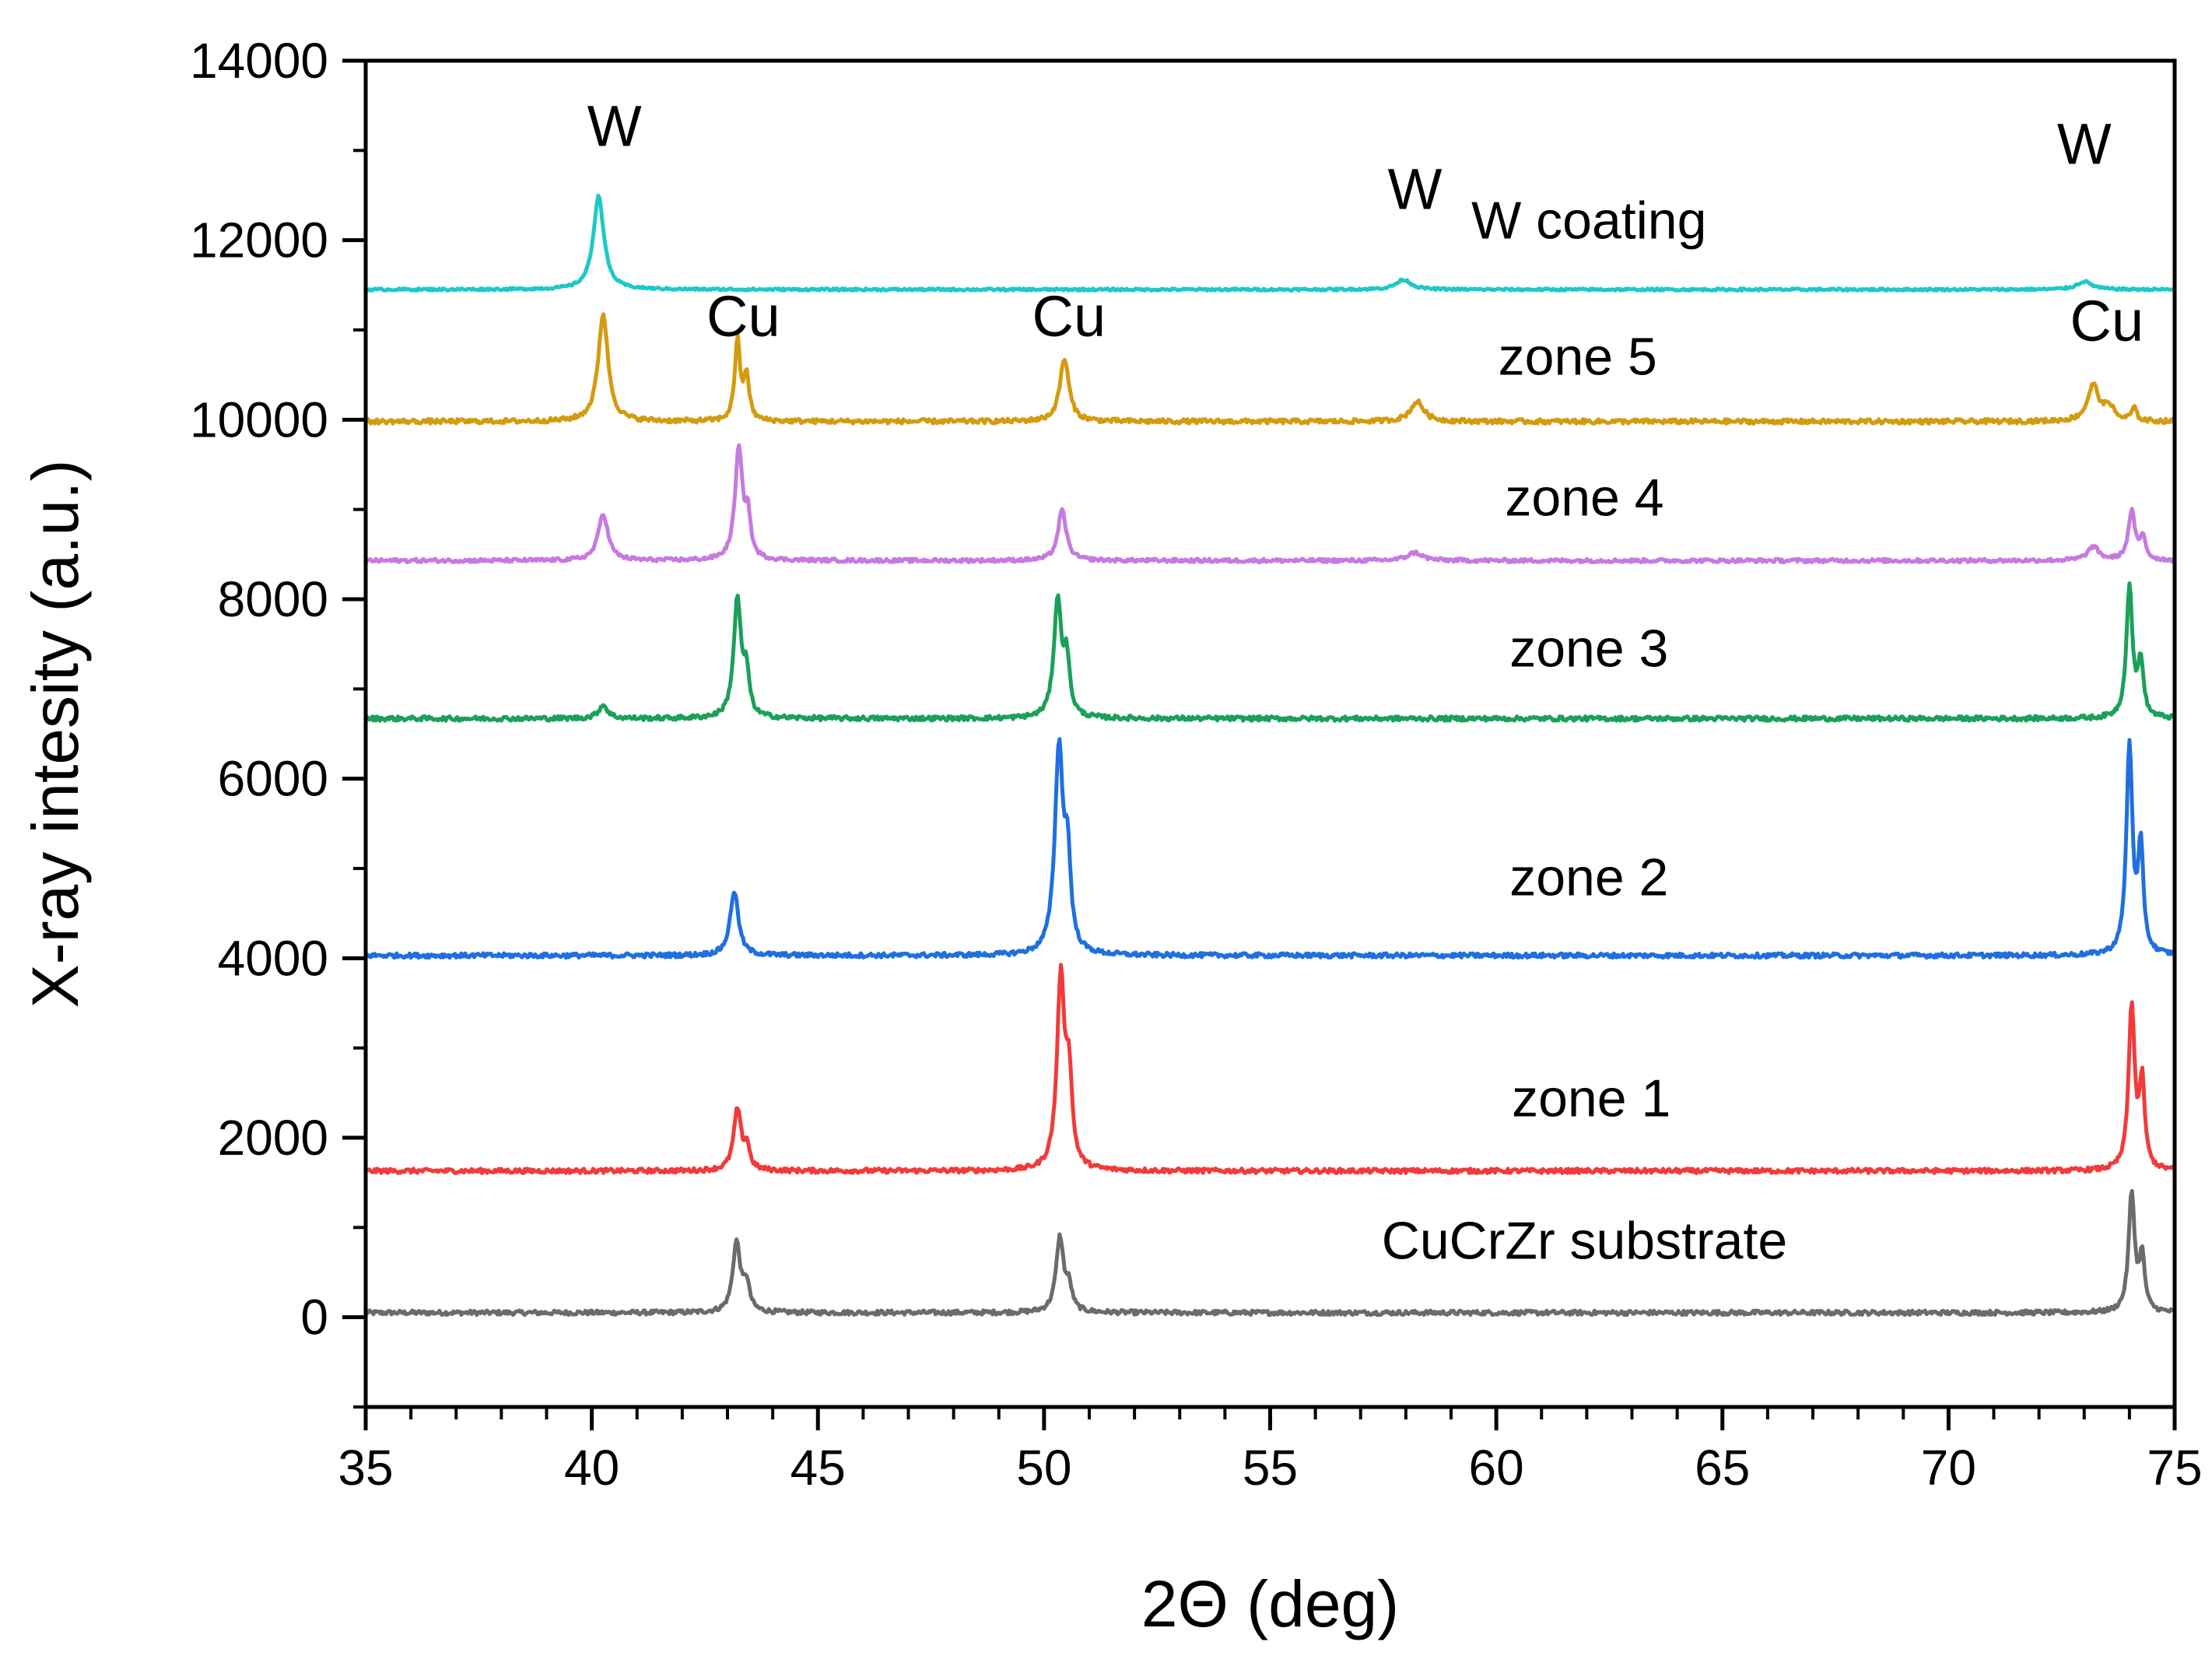 The image size is (2212, 1656). I want to click on series-label: zone 3, so click(1588, 649).